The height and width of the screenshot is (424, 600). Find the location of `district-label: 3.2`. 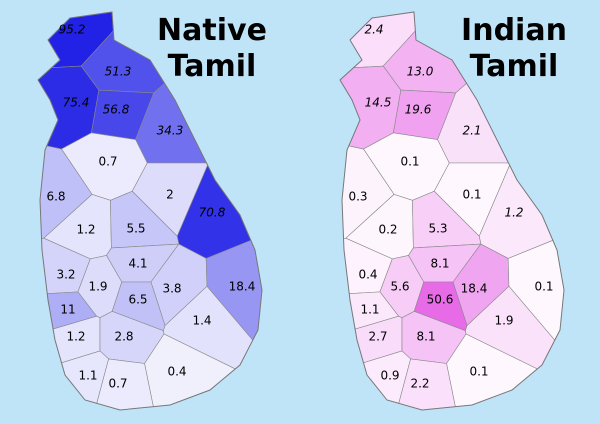

district-label: 3.2 is located at coordinates (65, 275).